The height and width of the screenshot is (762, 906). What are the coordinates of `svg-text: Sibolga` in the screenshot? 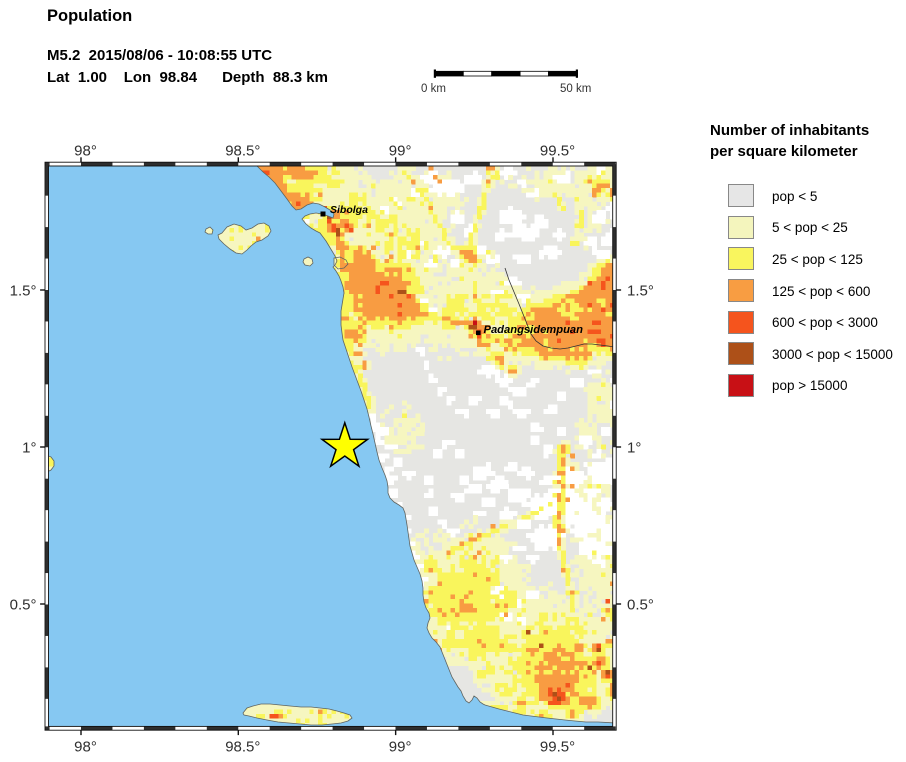 It's located at (349, 210).